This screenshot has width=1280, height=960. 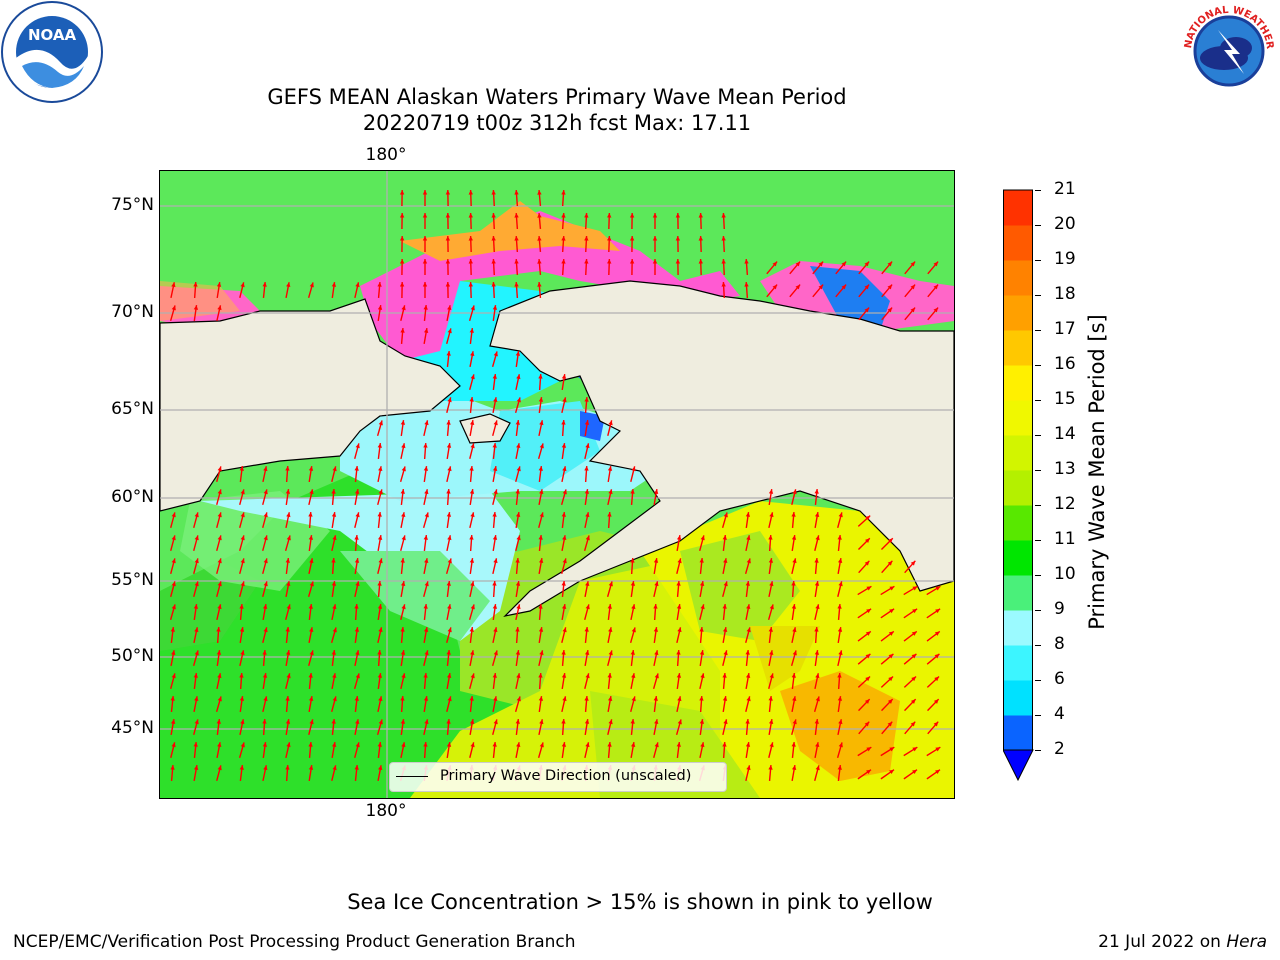 I want to click on colorbar-tick-label: 16, so click(x=1065, y=364).